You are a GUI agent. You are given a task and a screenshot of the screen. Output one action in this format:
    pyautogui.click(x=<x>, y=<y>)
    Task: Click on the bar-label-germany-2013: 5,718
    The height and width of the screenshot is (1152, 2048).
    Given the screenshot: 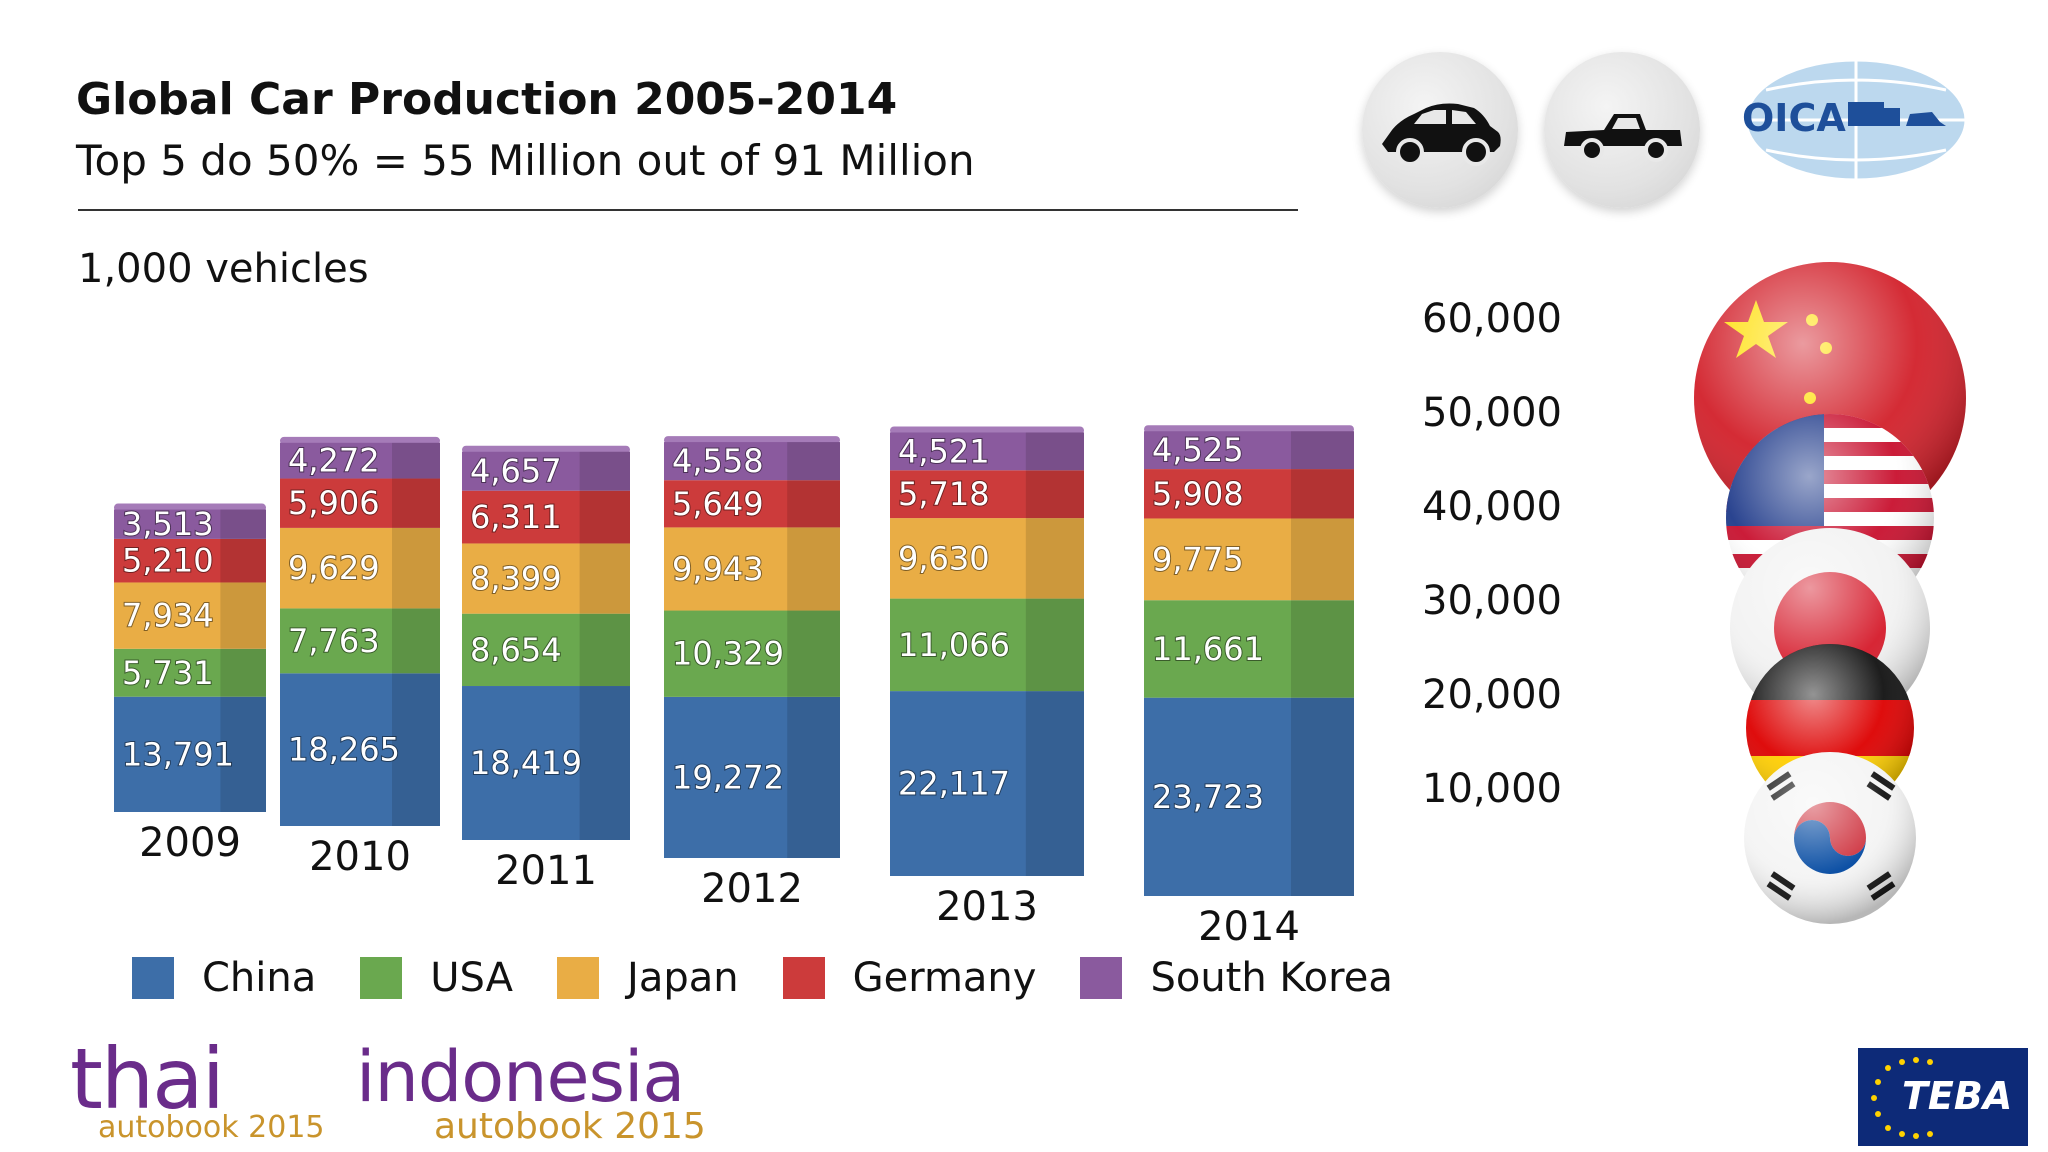 What is the action you would take?
    pyautogui.click(x=944, y=494)
    